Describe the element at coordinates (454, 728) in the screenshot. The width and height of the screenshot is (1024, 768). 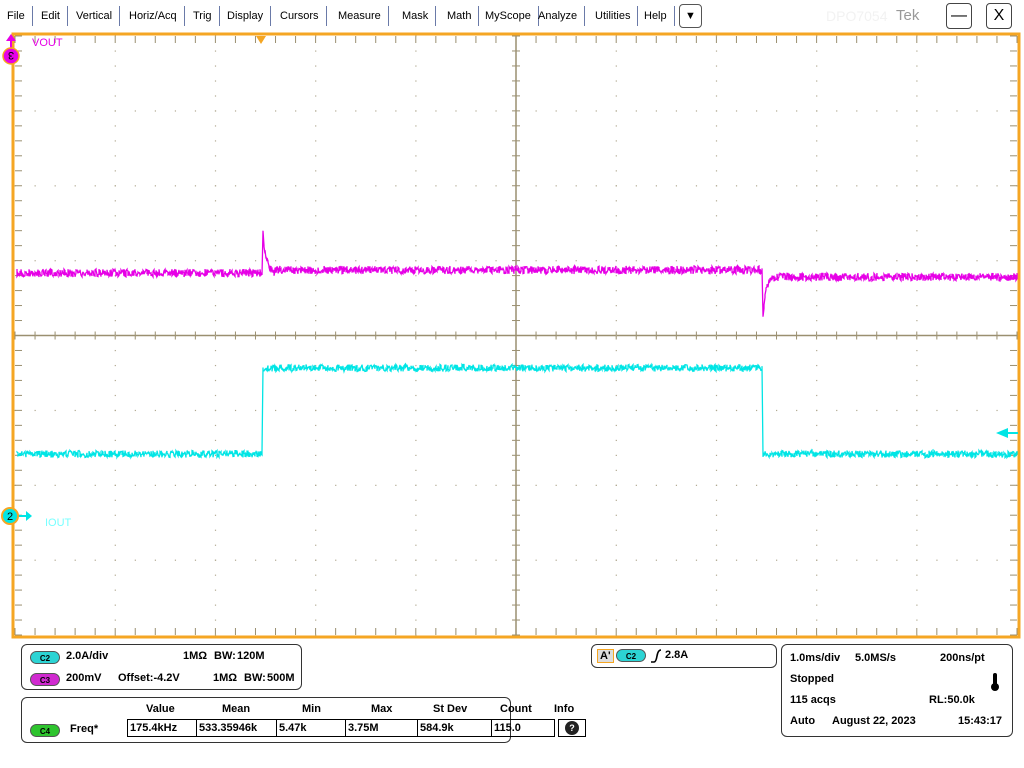
I see `measure-cell-stdev: 584.9k` at that location.